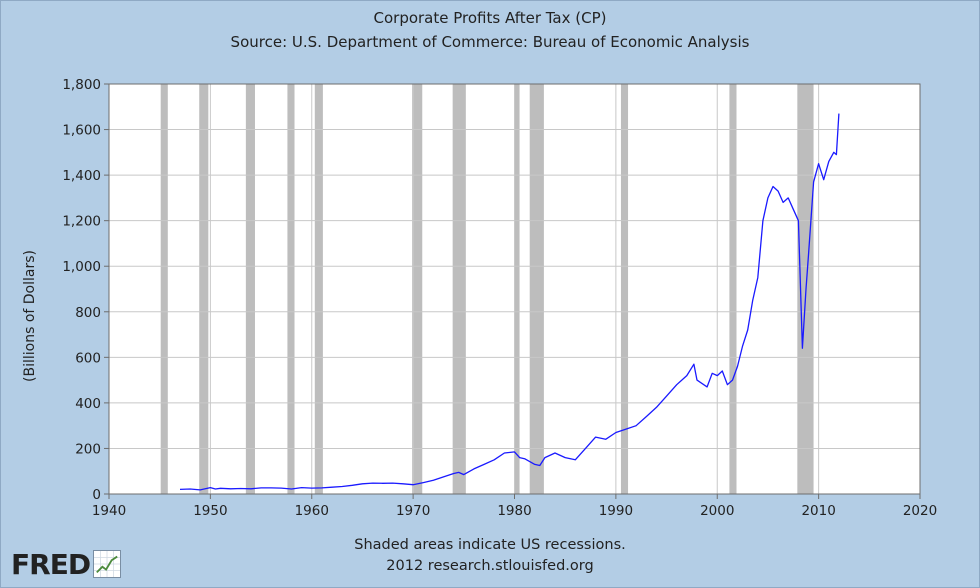 This screenshot has height=588, width=980. Describe the element at coordinates (96, 495) in the screenshot. I see `y-tick-label: 0` at that location.